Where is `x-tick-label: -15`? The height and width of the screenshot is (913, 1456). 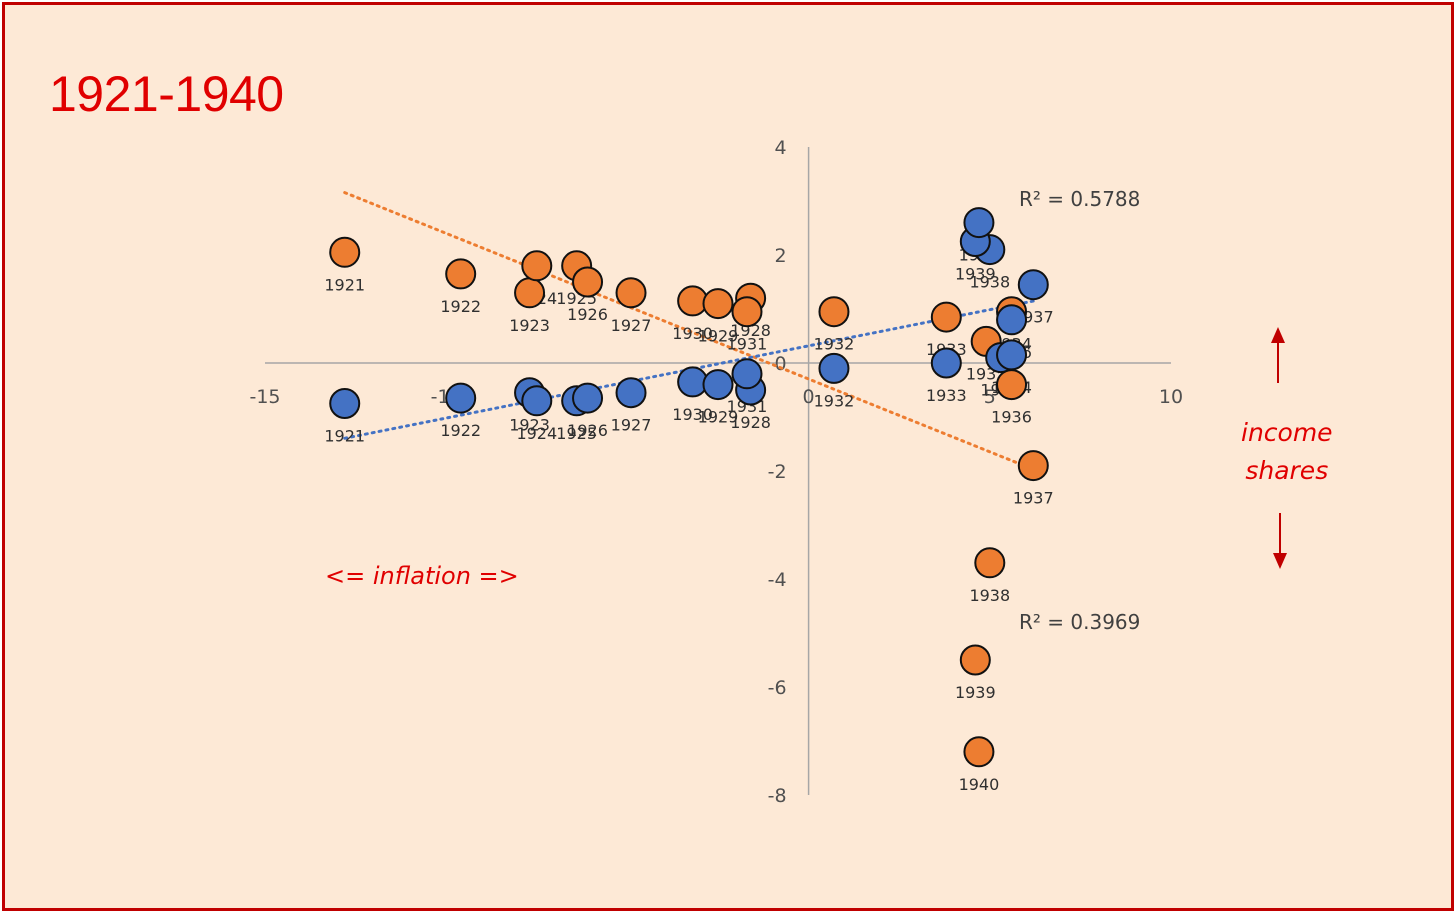 x-tick-label: -15 is located at coordinates (264, 397).